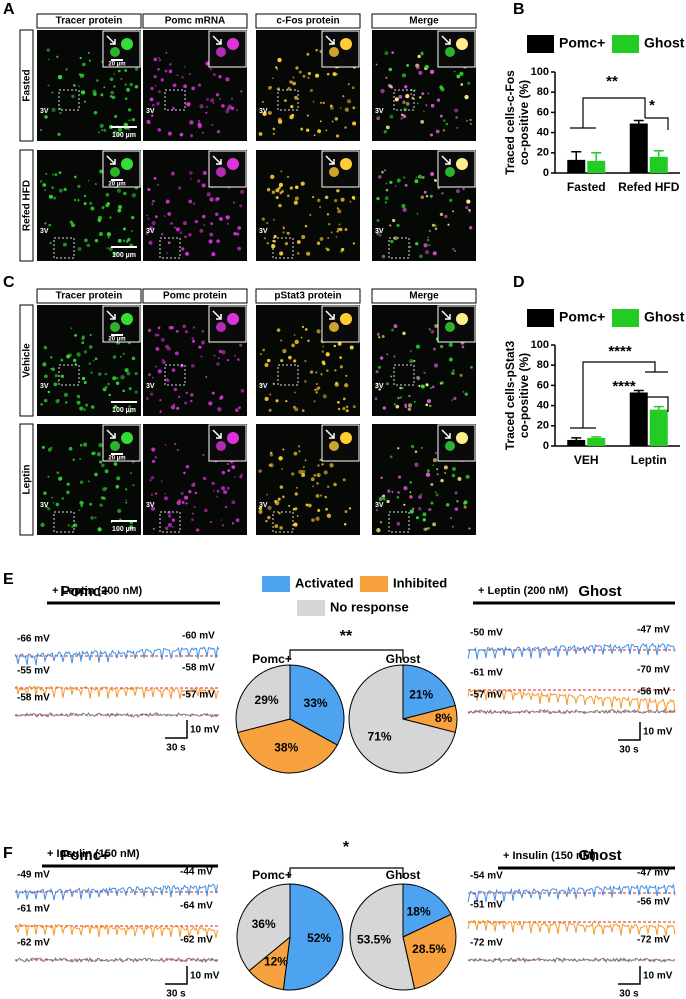 Image resolution: width=686 pixels, height=999 pixels. Describe the element at coordinates (653, 940) in the screenshot. I see `trace-end-label: -72 mV` at that location.